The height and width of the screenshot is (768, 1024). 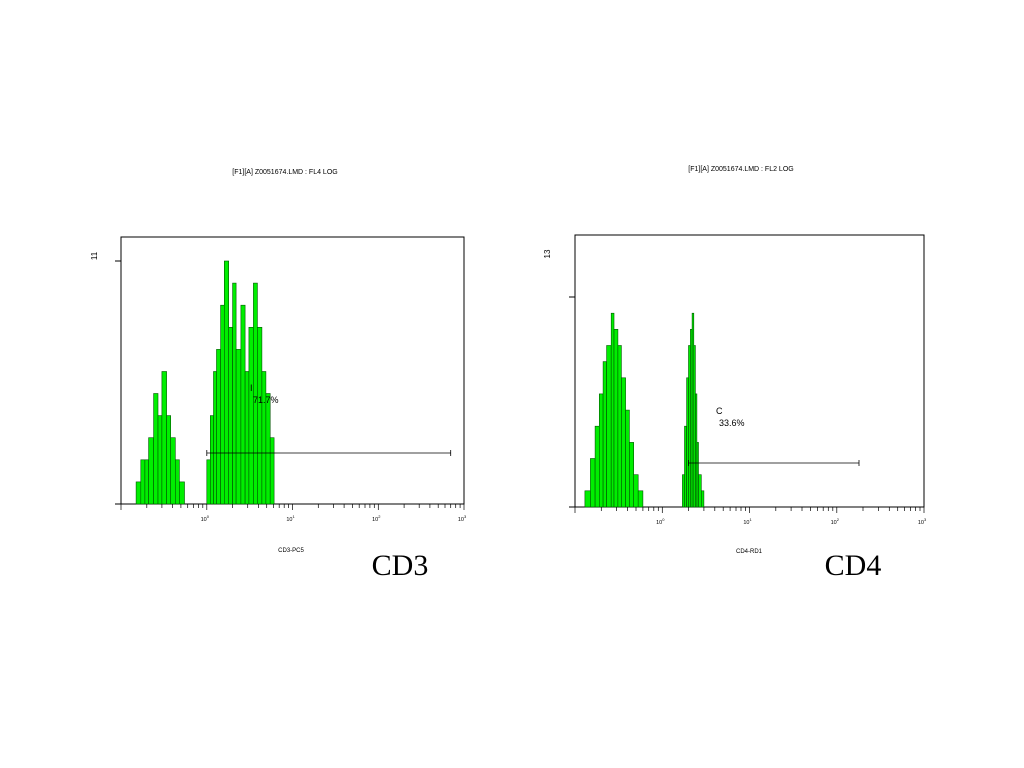 I want to click on caption-cd4: CD4, so click(x=853, y=565).